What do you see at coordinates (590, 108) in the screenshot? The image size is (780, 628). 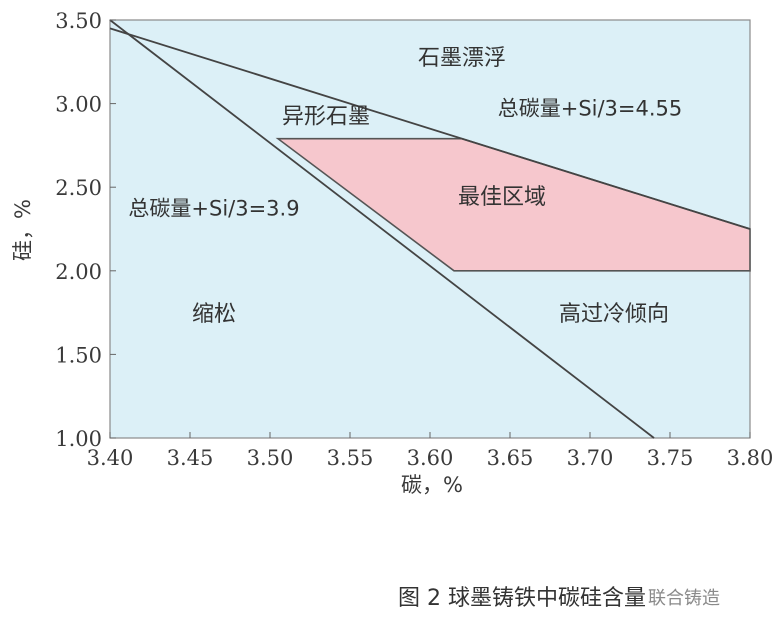 I see `line-annotation: 总碳量+Si/3=4.55` at bounding box center [590, 108].